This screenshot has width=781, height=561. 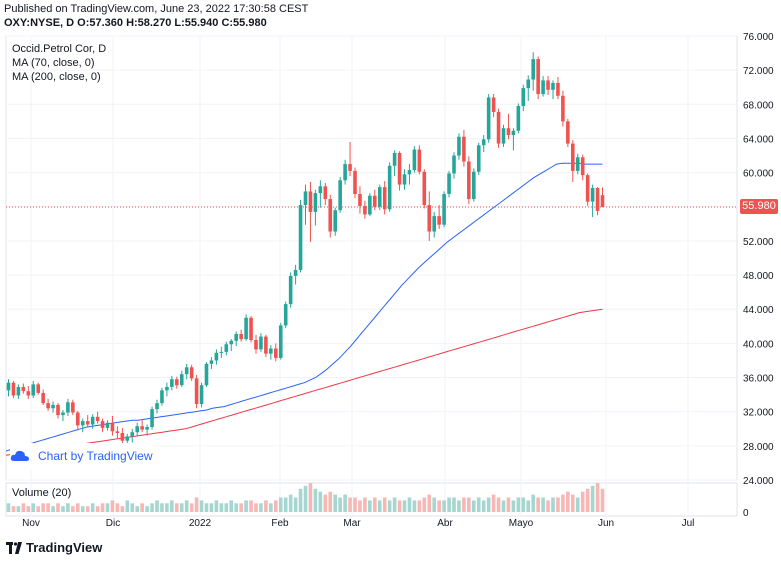 What do you see at coordinates (59, 49) in the screenshot?
I see `symbol-legend: Occid.Petrol Cor, D` at bounding box center [59, 49].